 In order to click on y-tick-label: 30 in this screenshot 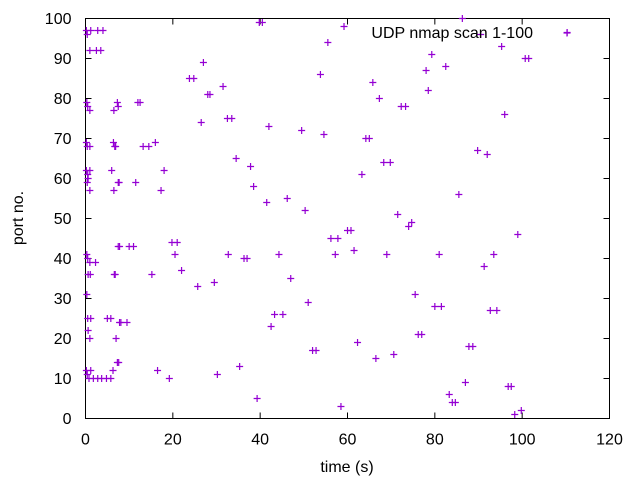, I will do `click(63, 299)`.